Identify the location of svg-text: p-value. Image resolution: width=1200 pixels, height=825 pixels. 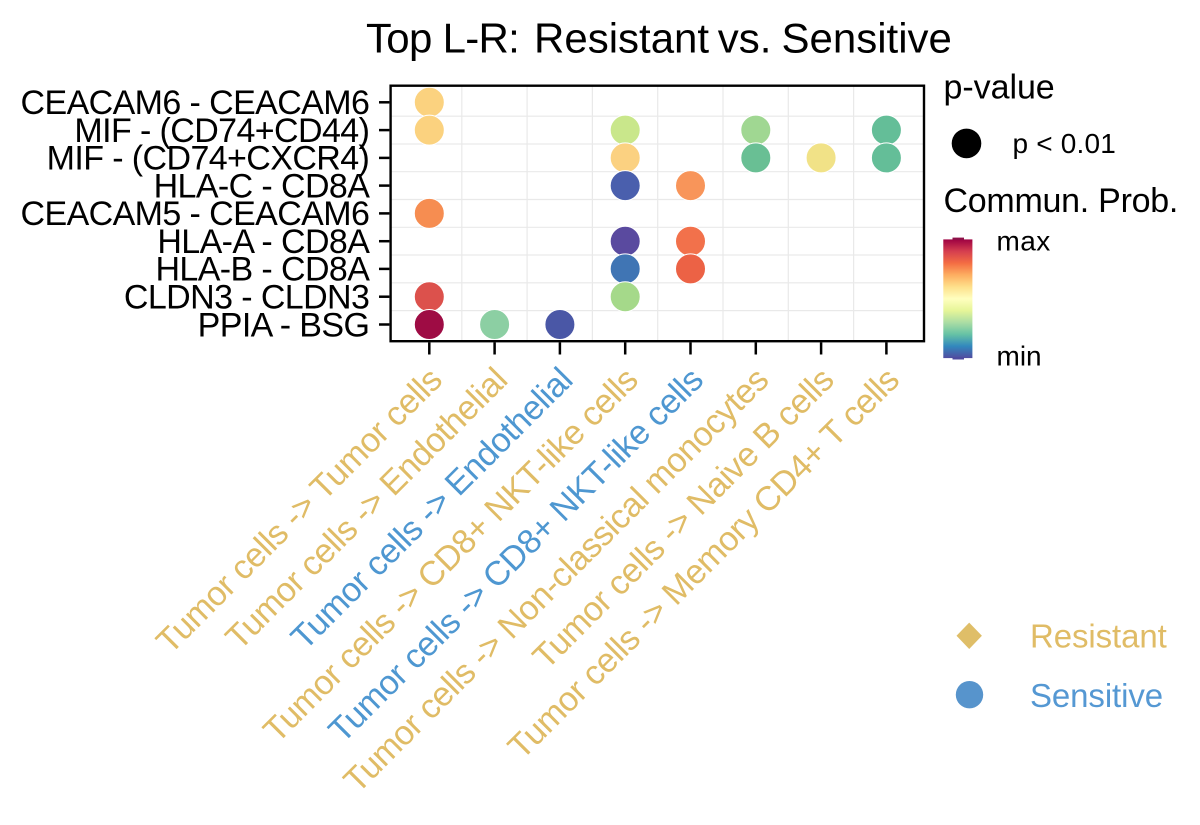
(999, 88).